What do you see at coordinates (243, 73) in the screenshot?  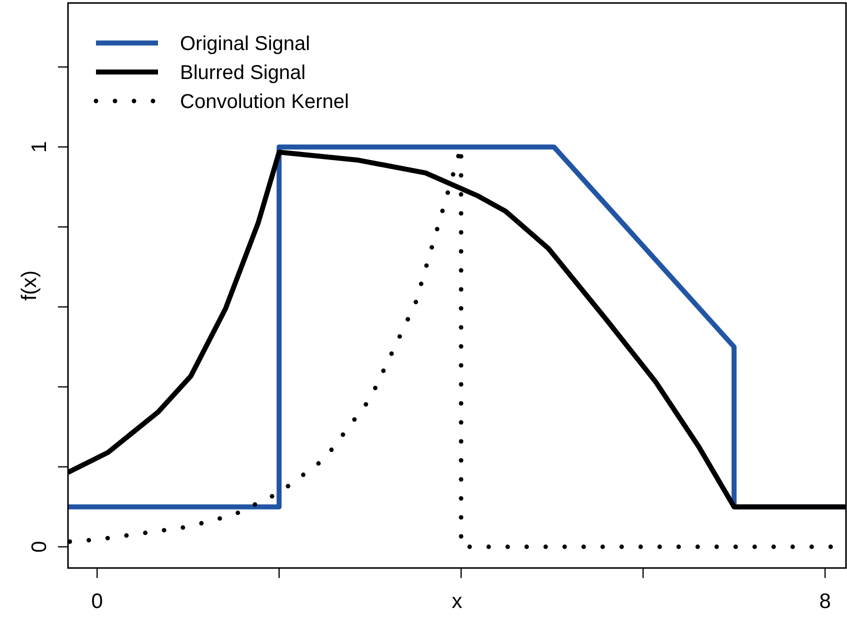 I see `legend-label: Blurred Signal` at bounding box center [243, 73].